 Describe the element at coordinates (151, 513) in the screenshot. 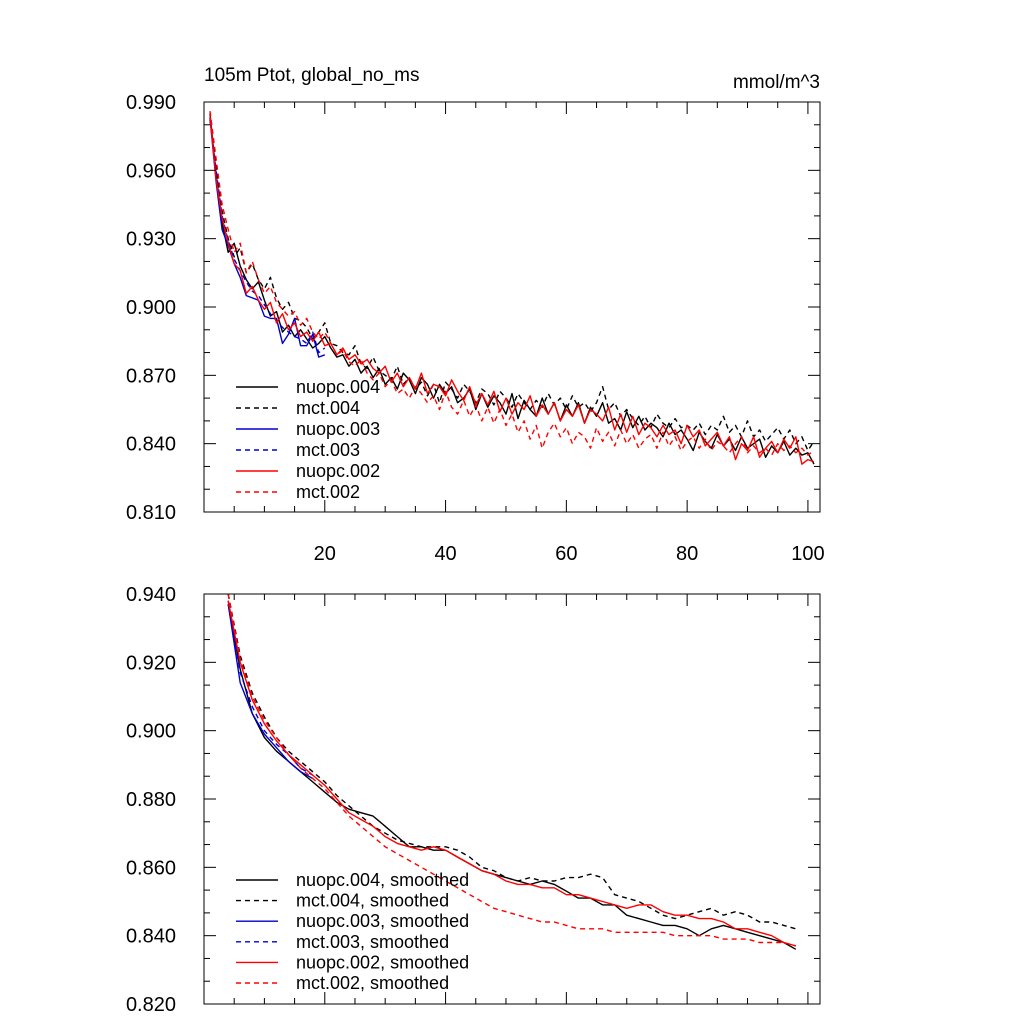

I see `y-tick-label: 0.810` at that location.